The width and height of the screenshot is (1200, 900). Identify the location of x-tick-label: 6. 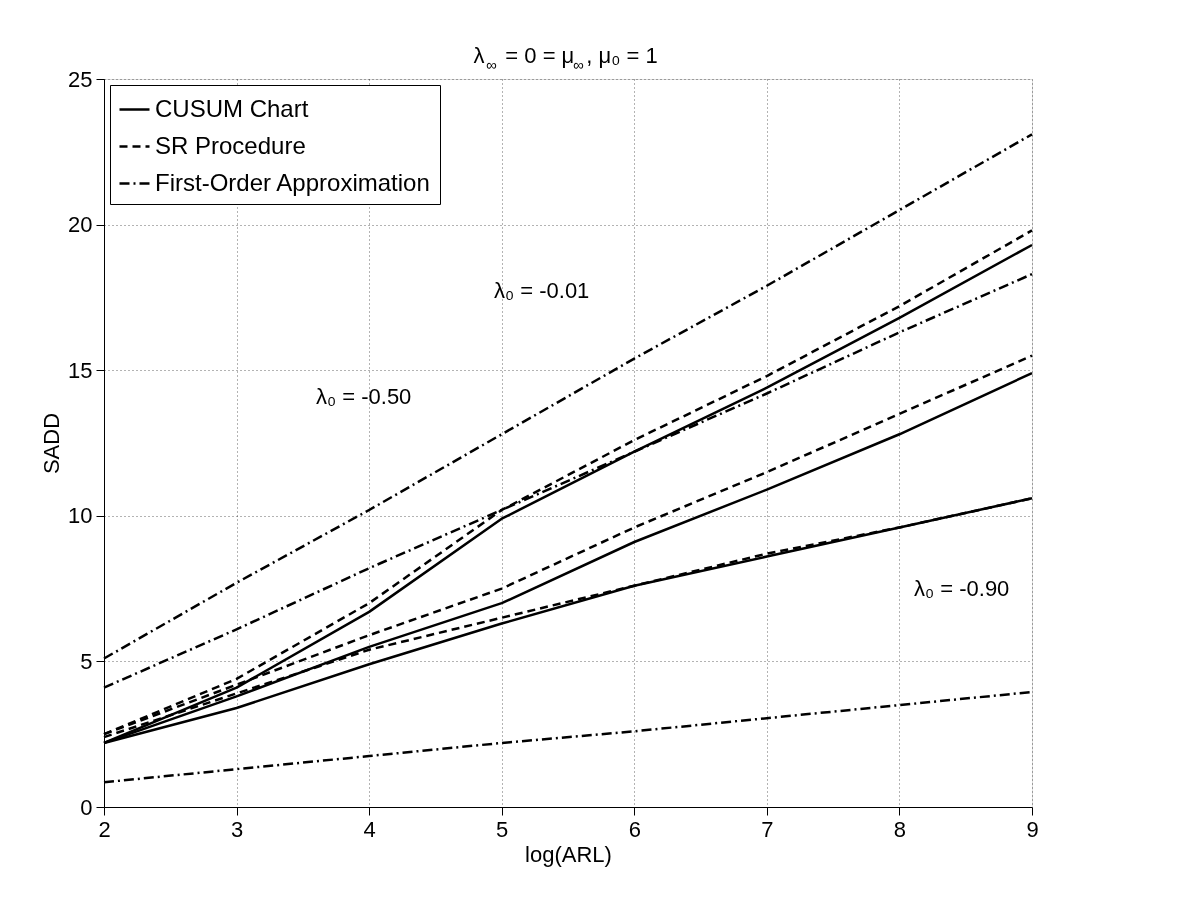
(634, 829).